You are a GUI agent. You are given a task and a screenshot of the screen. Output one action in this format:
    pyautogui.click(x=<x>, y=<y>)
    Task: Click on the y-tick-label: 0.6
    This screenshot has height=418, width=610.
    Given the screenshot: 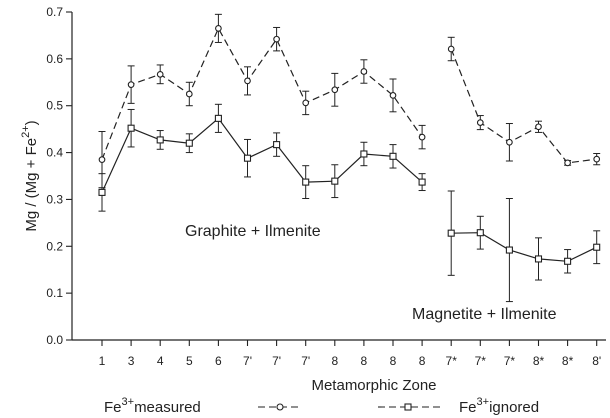 What is the action you would take?
    pyautogui.click(x=54, y=59)
    